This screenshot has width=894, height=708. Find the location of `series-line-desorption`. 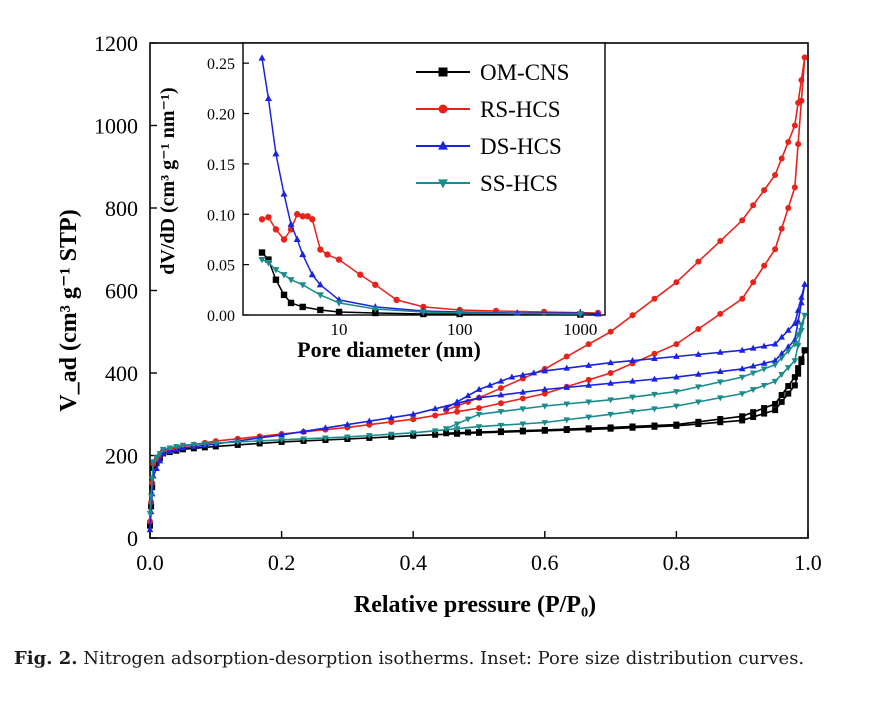

series-line-desorption is located at coordinates (626, 392).